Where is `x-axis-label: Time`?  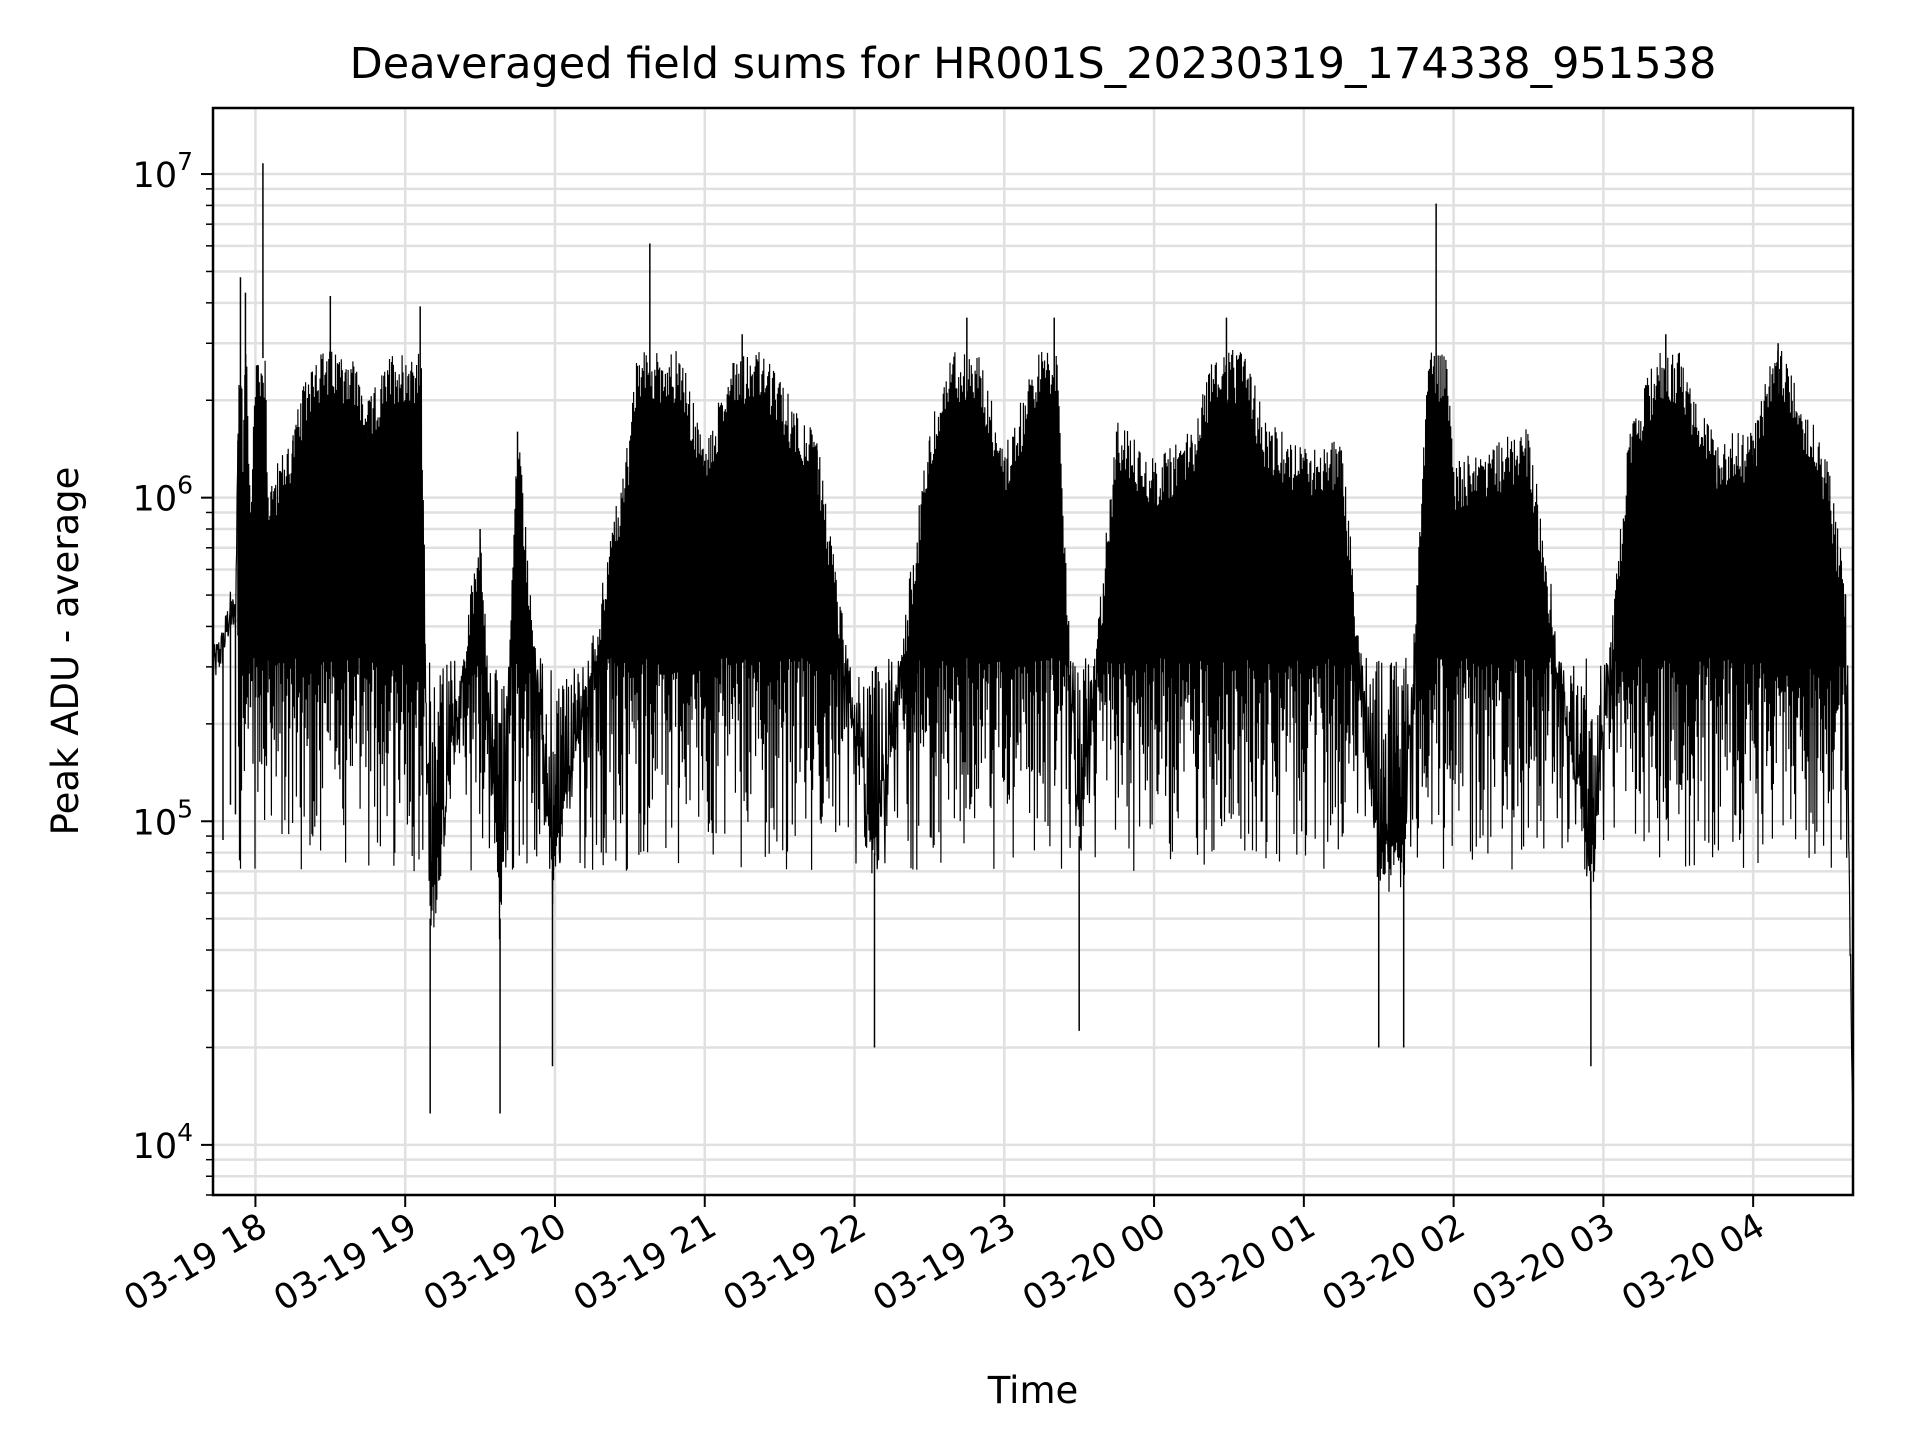 x-axis-label: Time is located at coordinates (1033, 1390).